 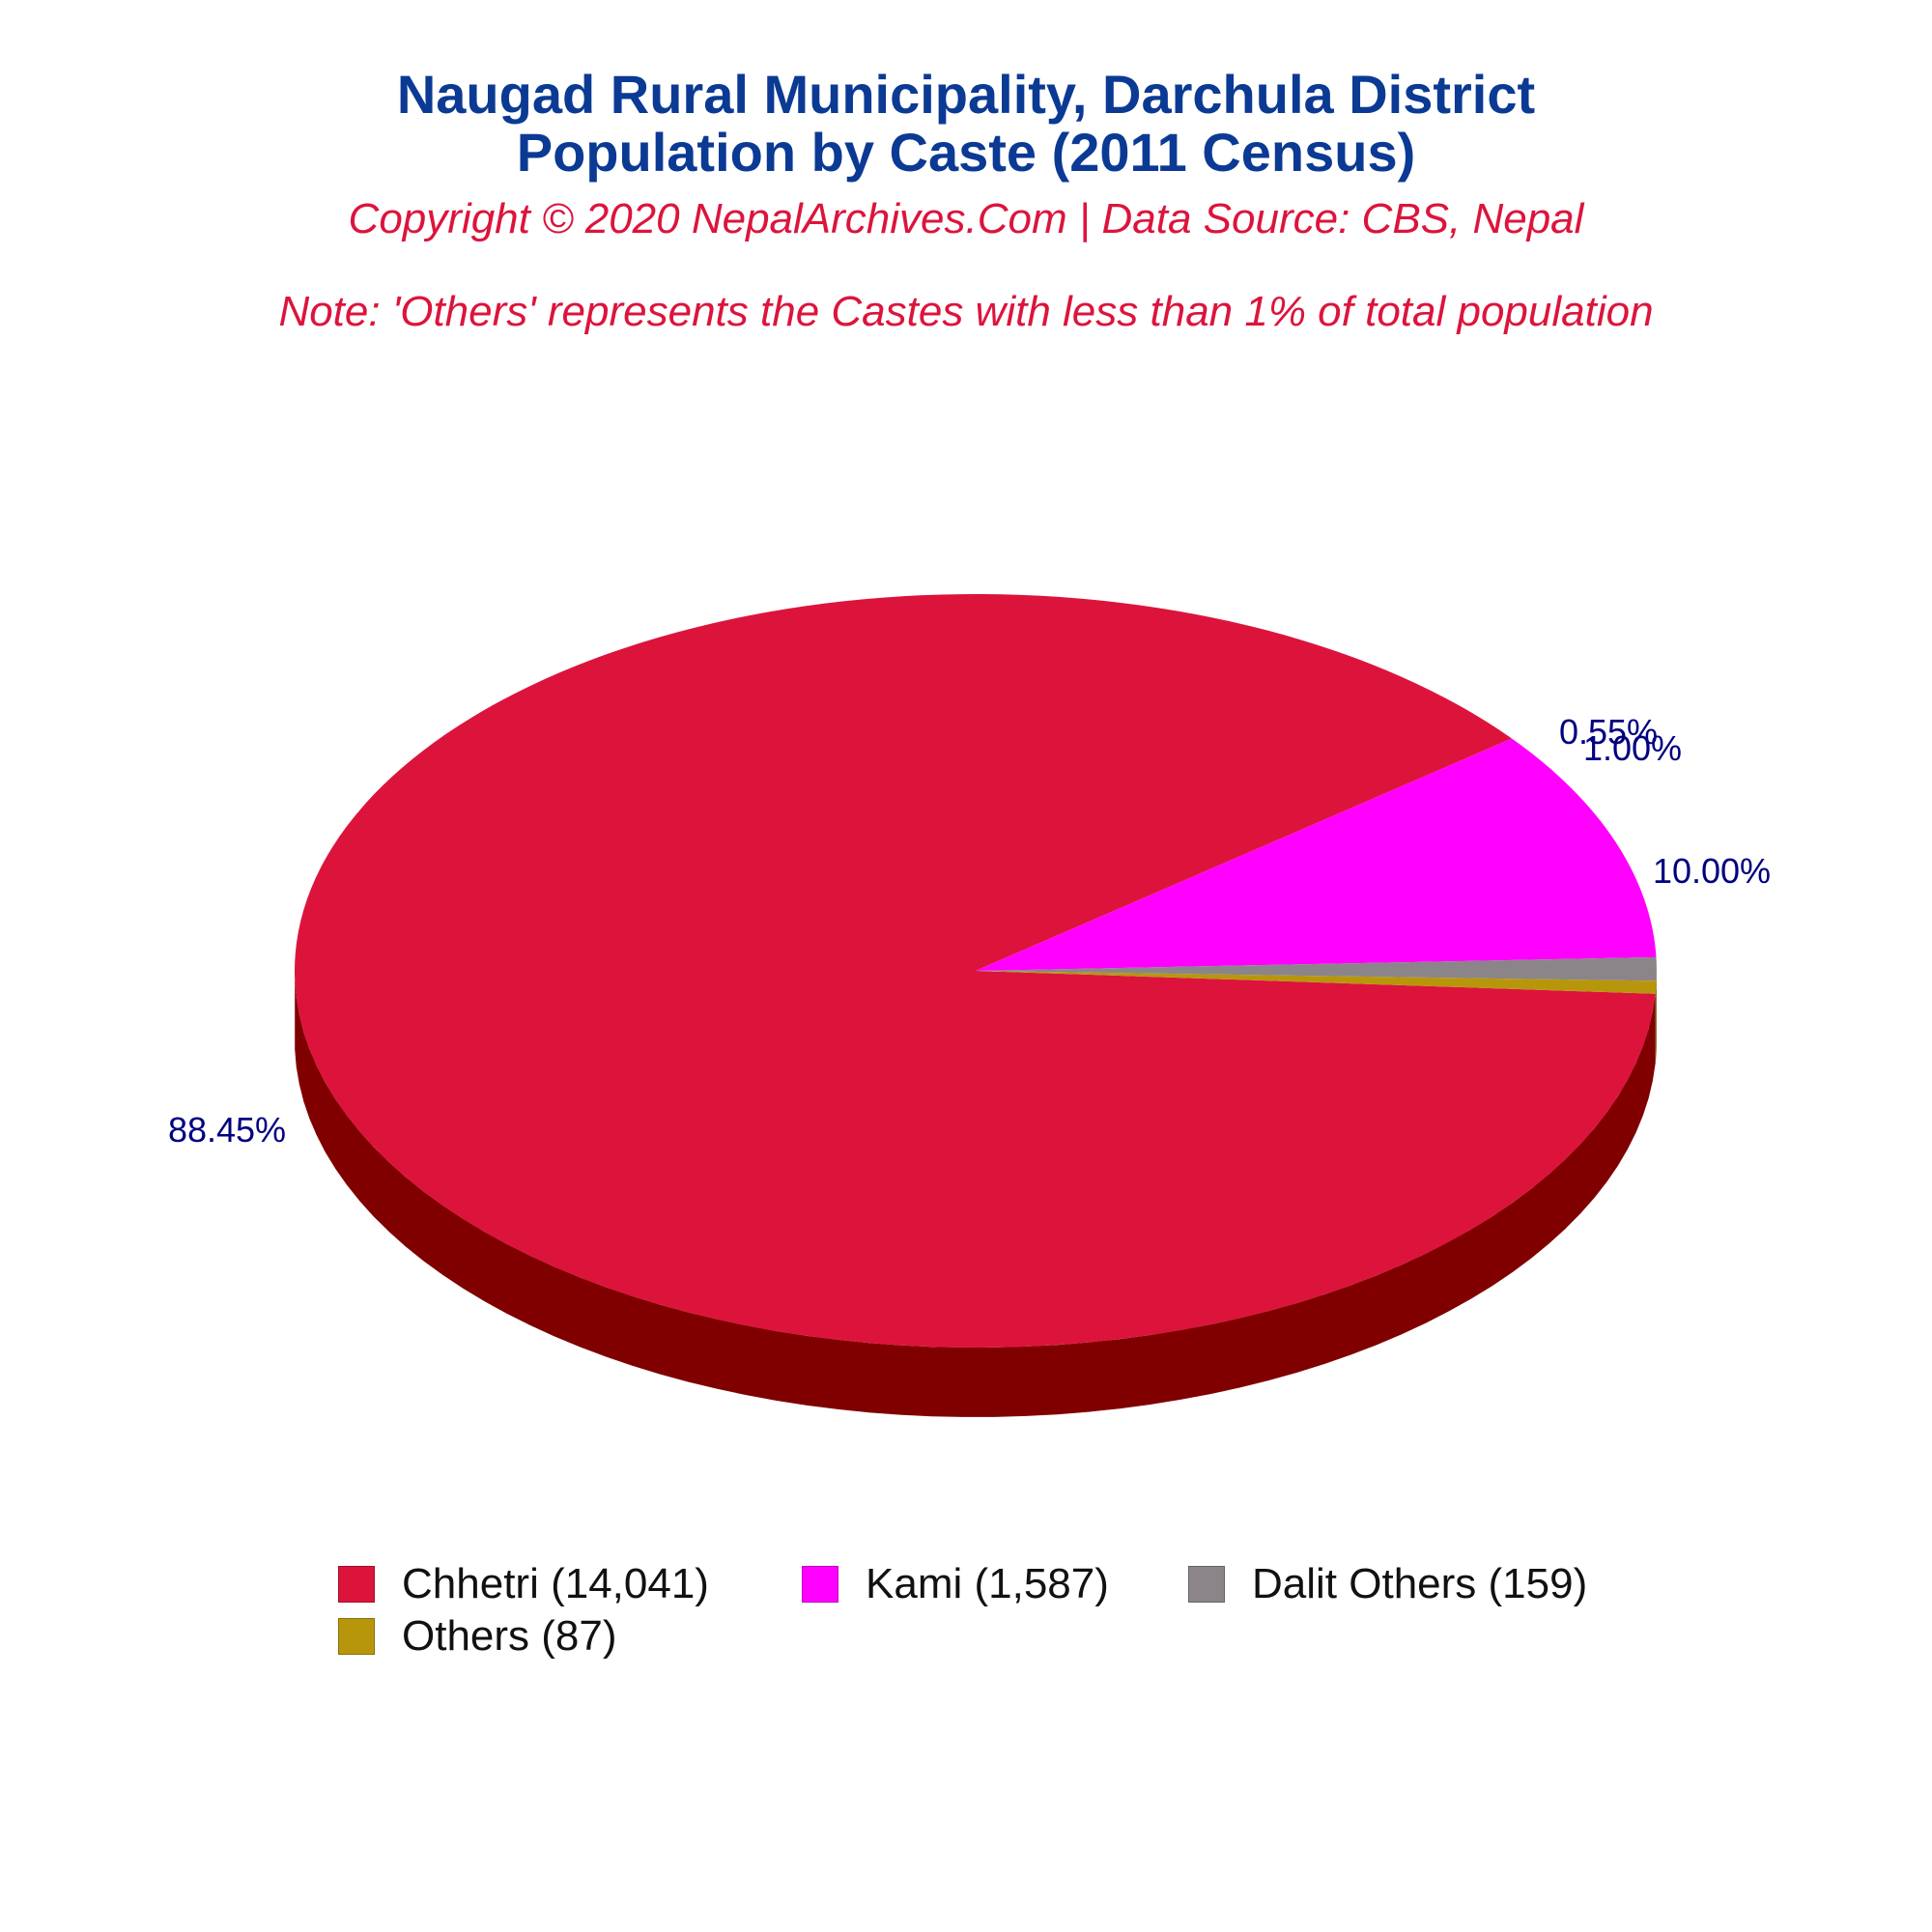 What do you see at coordinates (227, 1130) in the screenshot?
I see `pie-label-0: 88.45%` at bounding box center [227, 1130].